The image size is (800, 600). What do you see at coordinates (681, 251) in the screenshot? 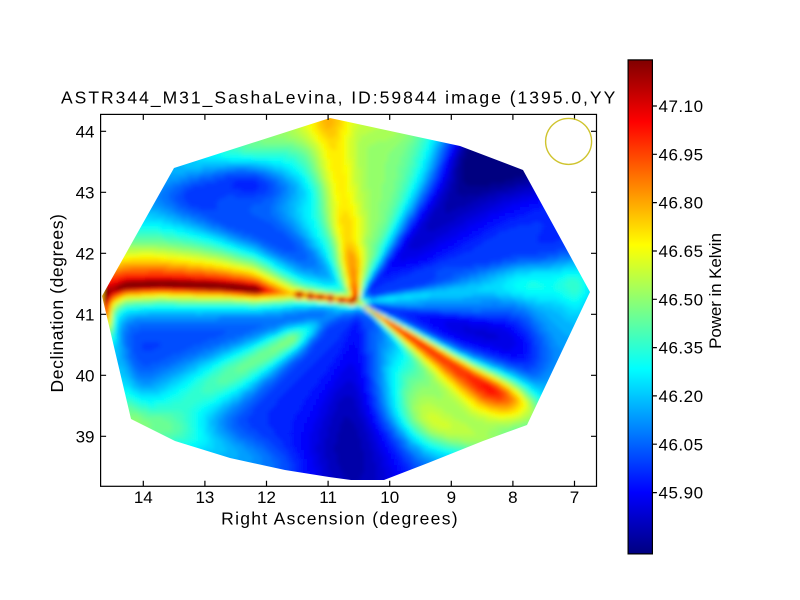
I see `svg-text: 46.65` at bounding box center [681, 251].